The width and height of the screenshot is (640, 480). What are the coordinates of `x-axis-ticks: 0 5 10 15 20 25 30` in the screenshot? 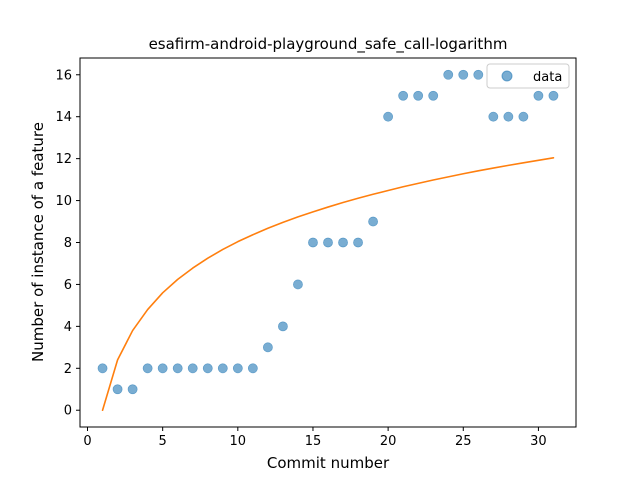 It's located at (315, 438).